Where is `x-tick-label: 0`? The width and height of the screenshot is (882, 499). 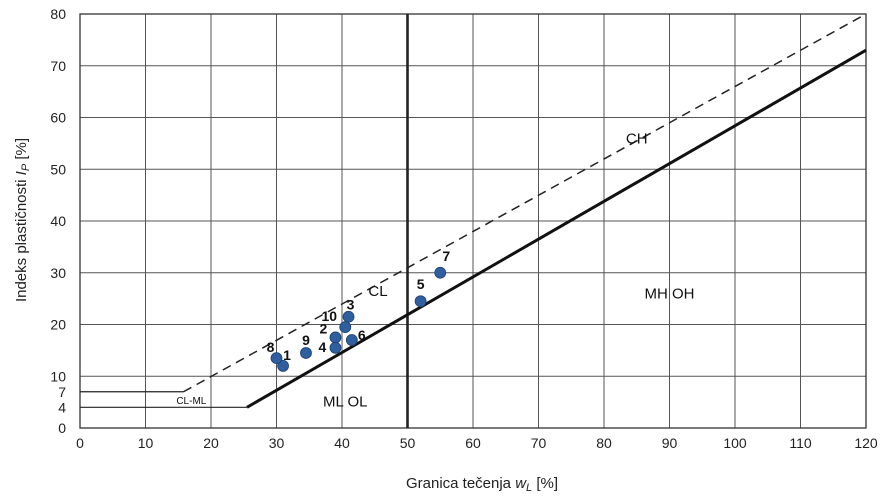 x-tick-label: 0 is located at coordinates (80, 443).